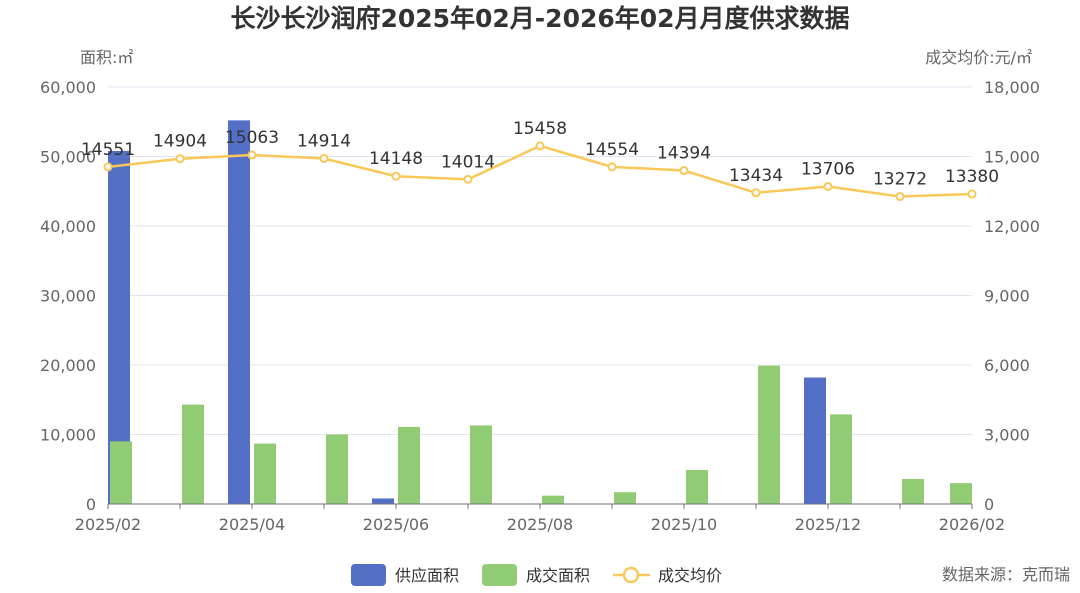 The width and height of the screenshot is (1080, 593). Describe the element at coordinates (684, 524) in the screenshot. I see `x-tick-label: 2025/10` at that location.